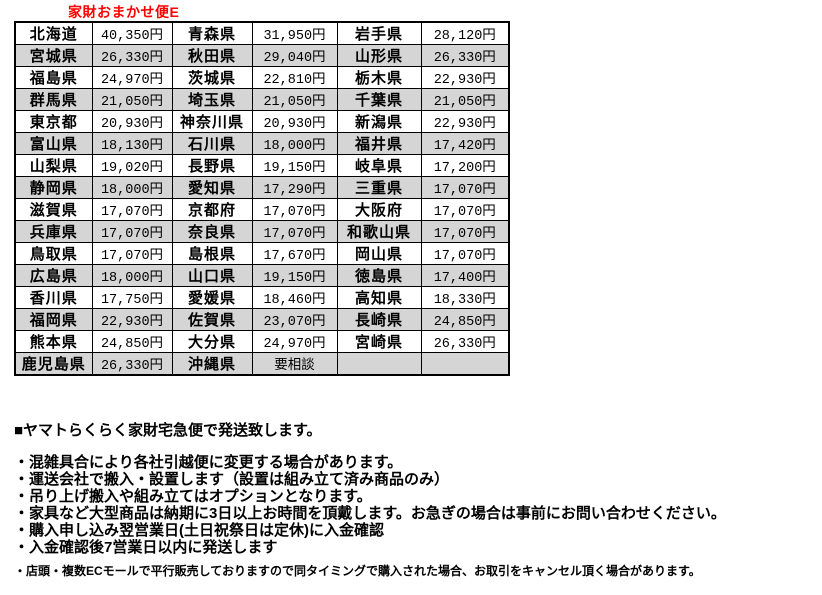 The height and width of the screenshot is (595, 822). Describe the element at coordinates (294, 297) in the screenshot. I see `price-cell: 18,460円` at that location.